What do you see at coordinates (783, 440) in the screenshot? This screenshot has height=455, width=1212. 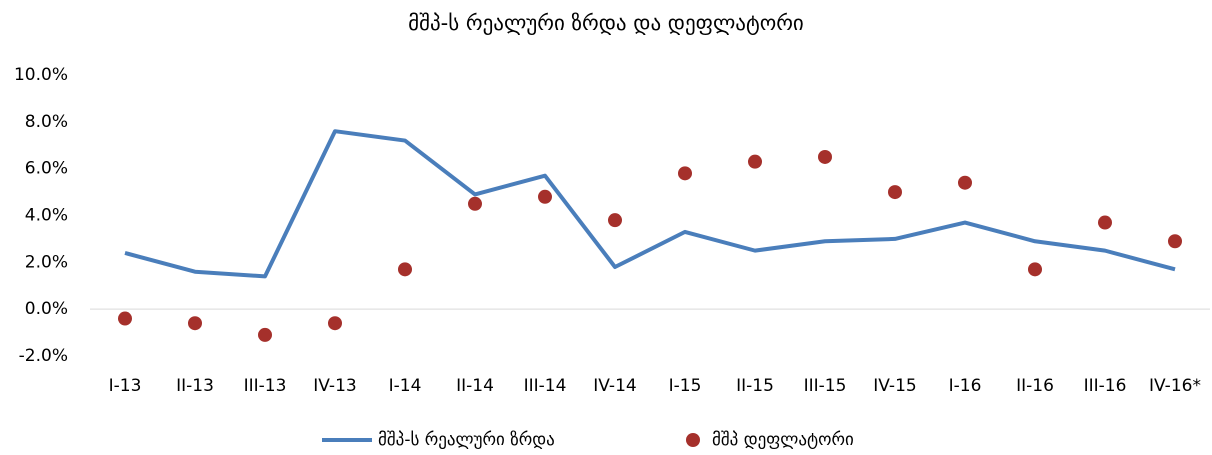 I see `legend-label: მშპ დეფლატორი` at bounding box center [783, 440].